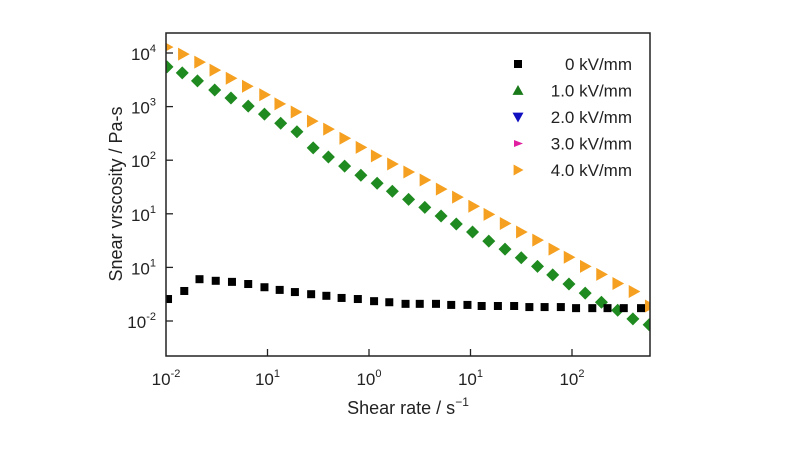 This screenshot has height=450, width=800. Describe the element at coordinates (591, 91) in the screenshot. I see `legend-label: 1.0 kV/mm` at that location.